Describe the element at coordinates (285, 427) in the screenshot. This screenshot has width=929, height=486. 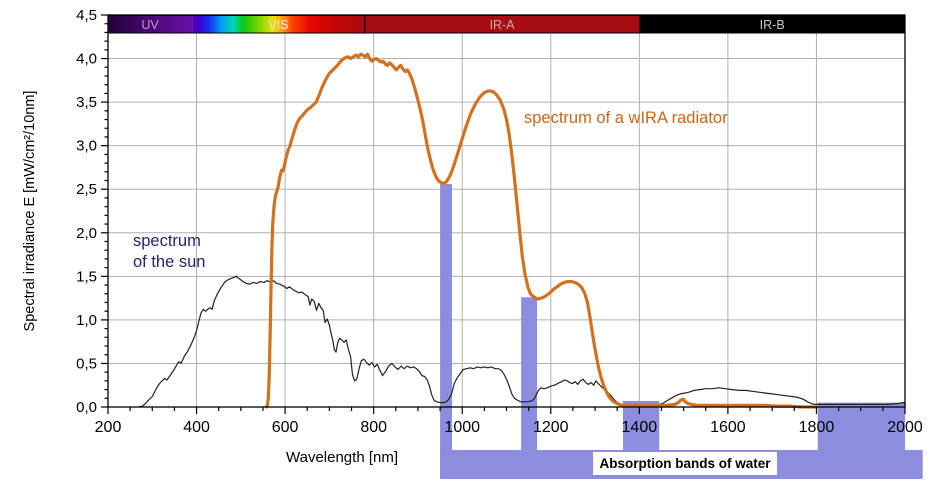
I see `svg-text: 600` at that location.